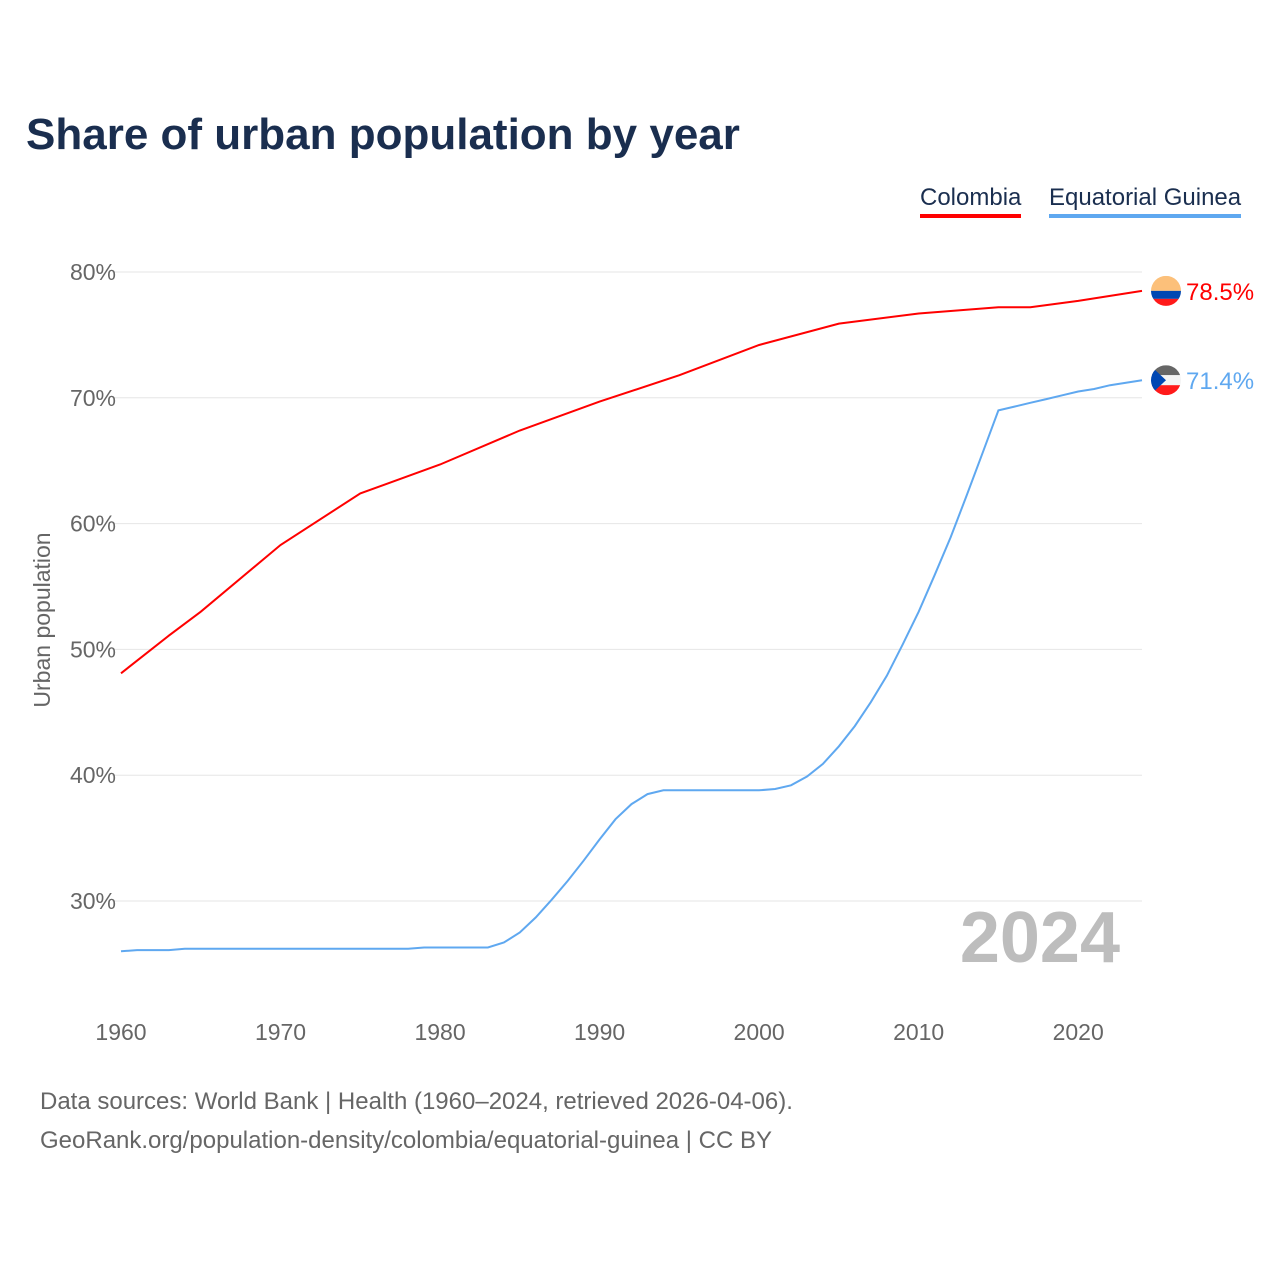  I want to click on legend-colombia: Colombia, so click(971, 201).